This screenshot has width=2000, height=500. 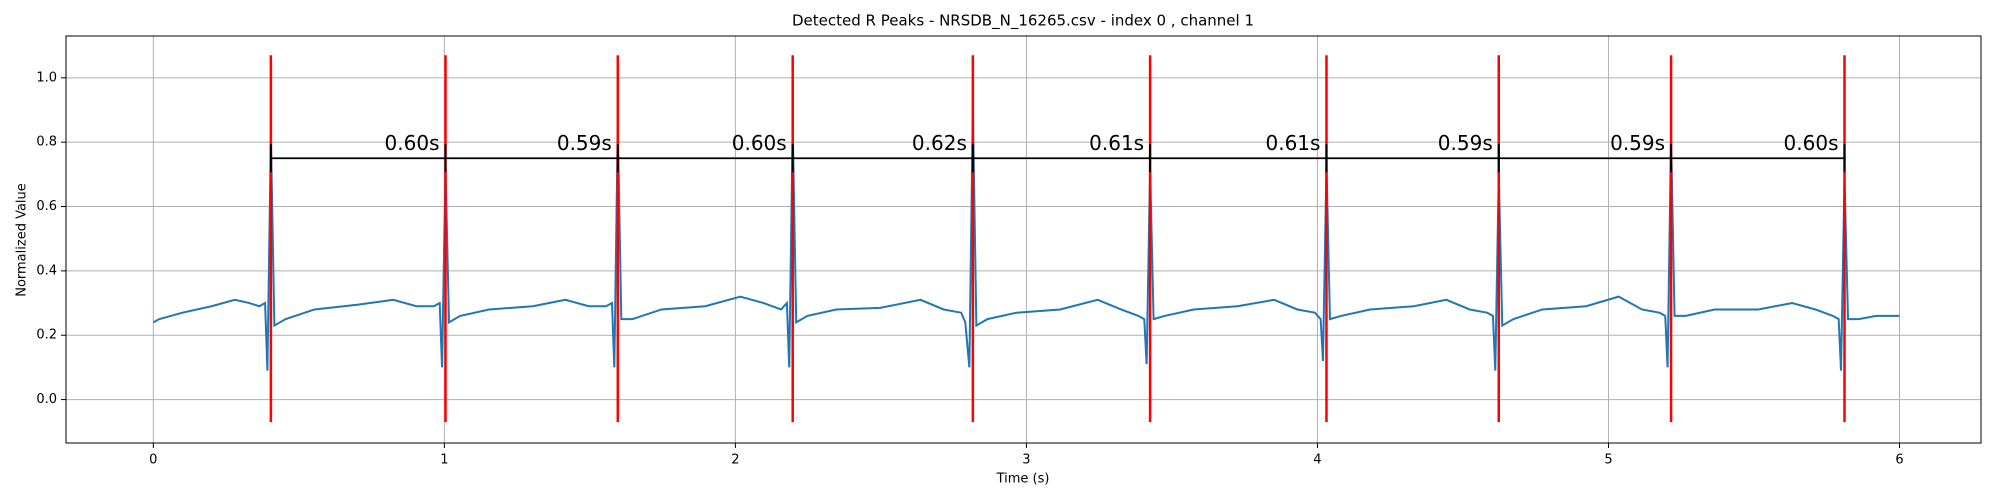 I want to click on y-tick-label: 1.0, so click(x=46, y=77).